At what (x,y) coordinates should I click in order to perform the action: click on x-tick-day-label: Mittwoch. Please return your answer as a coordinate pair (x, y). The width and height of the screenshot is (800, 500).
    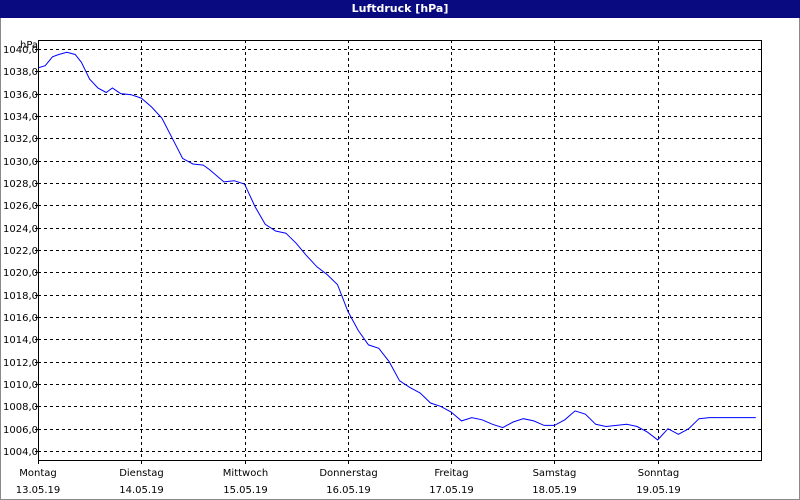
    Looking at the image, I should click on (245, 473).